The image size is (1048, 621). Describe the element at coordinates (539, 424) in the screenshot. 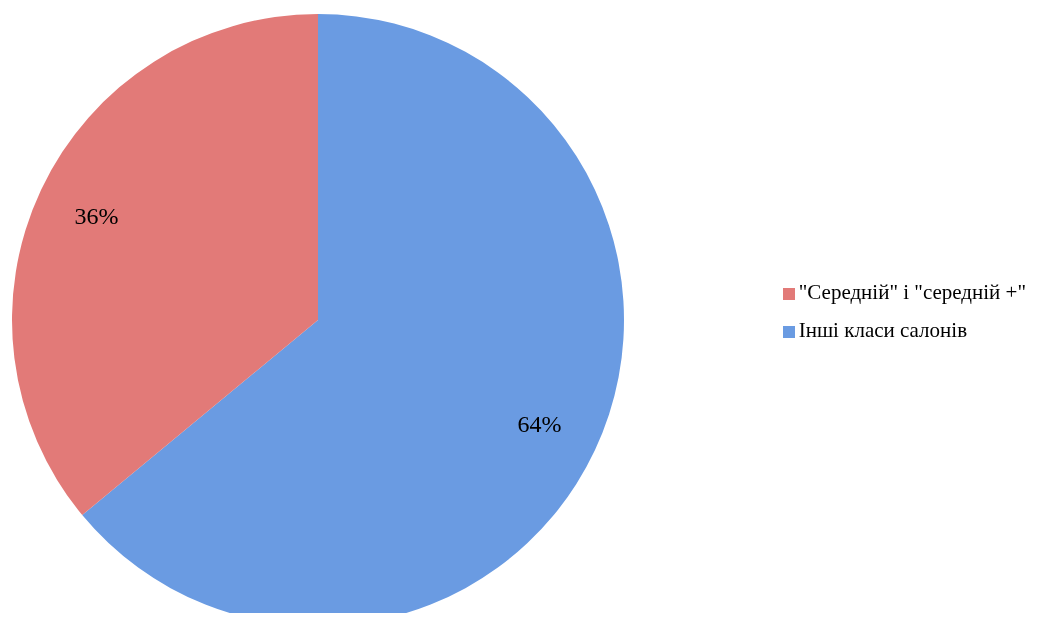

I see `data-label: 64%` at that location.